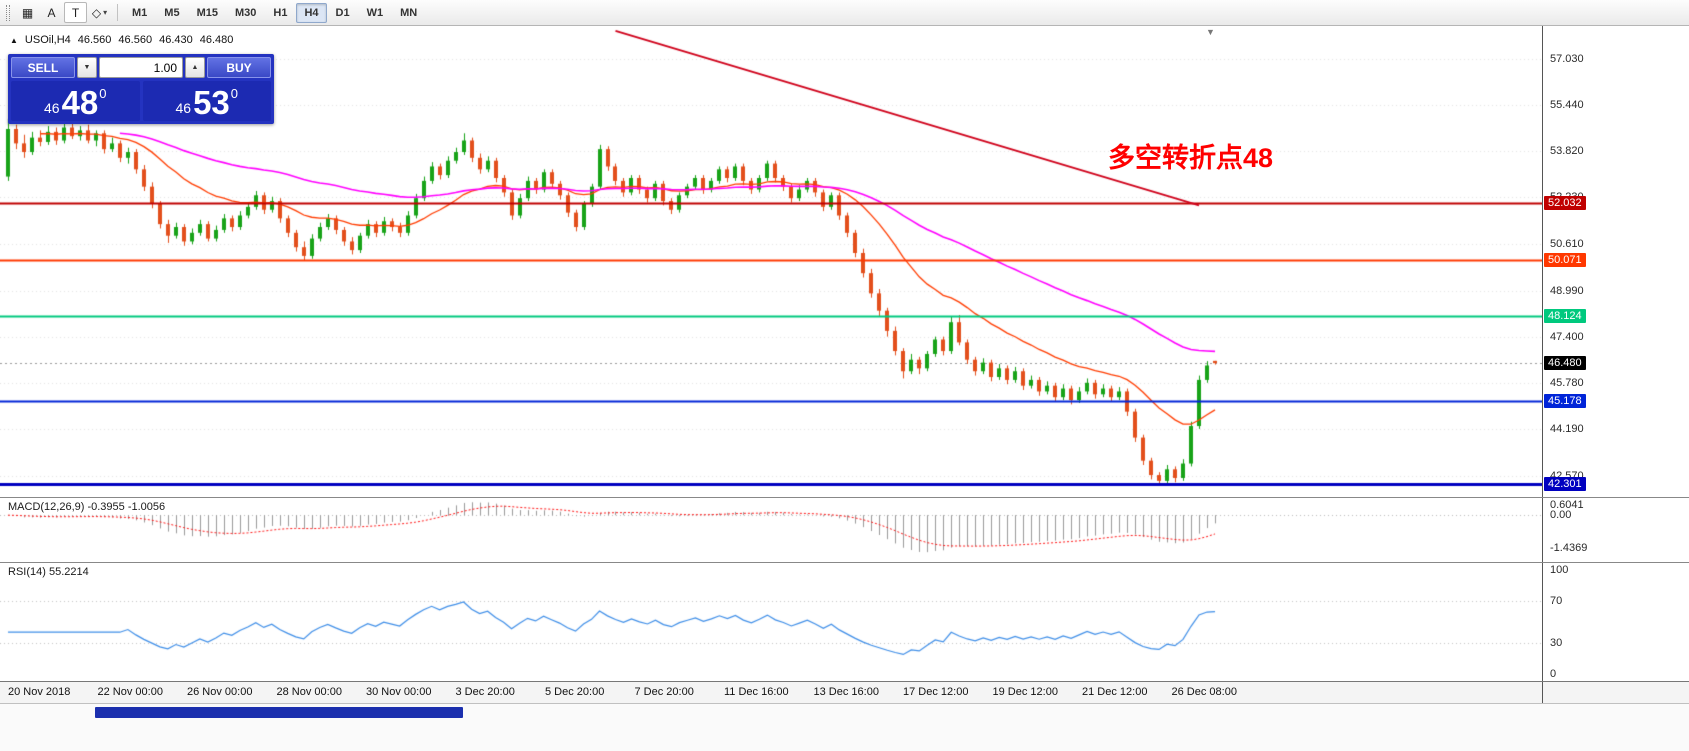  What do you see at coordinates (1565, 483) in the screenshot?
I see `price-tag-42.301: 42.301` at bounding box center [1565, 483].